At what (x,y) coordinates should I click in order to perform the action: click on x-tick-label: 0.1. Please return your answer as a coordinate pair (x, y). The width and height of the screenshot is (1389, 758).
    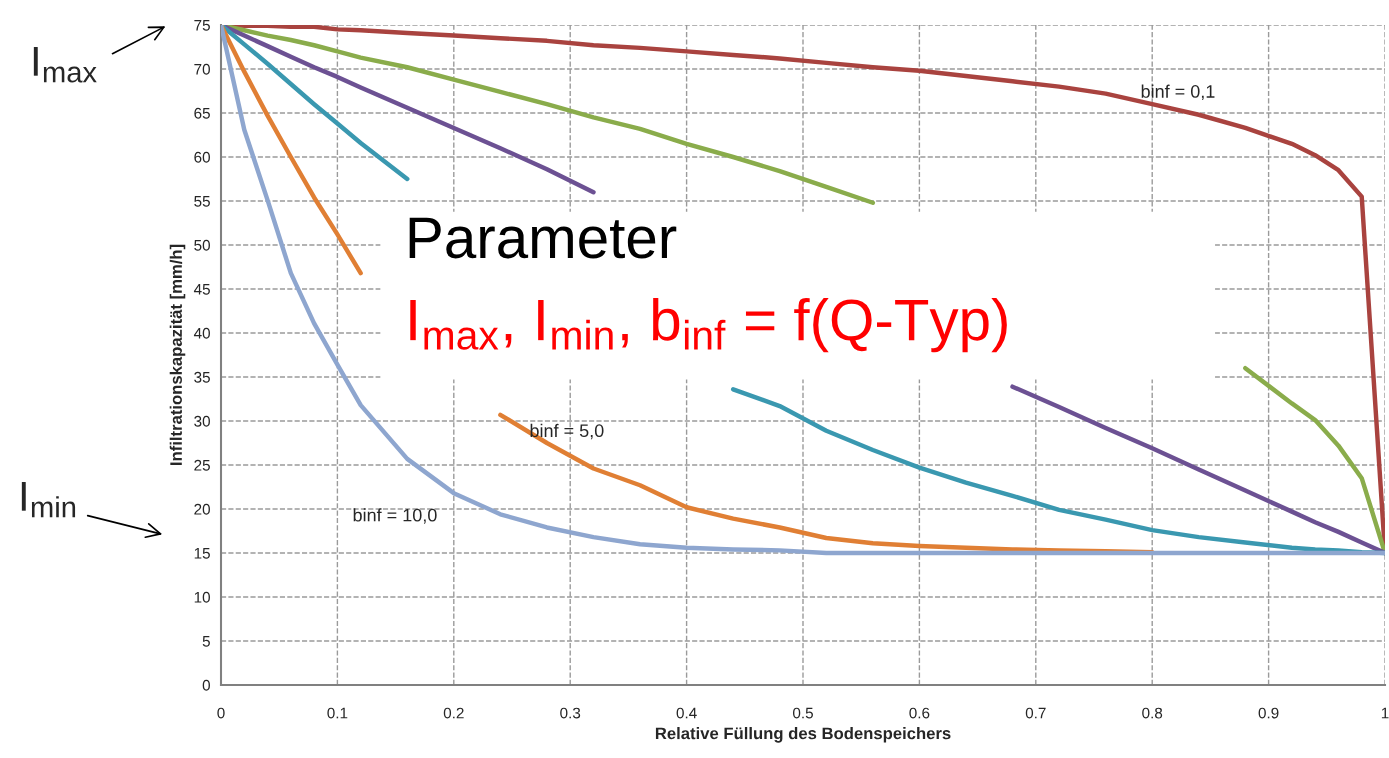
    Looking at the image, I should click on (337, 713).